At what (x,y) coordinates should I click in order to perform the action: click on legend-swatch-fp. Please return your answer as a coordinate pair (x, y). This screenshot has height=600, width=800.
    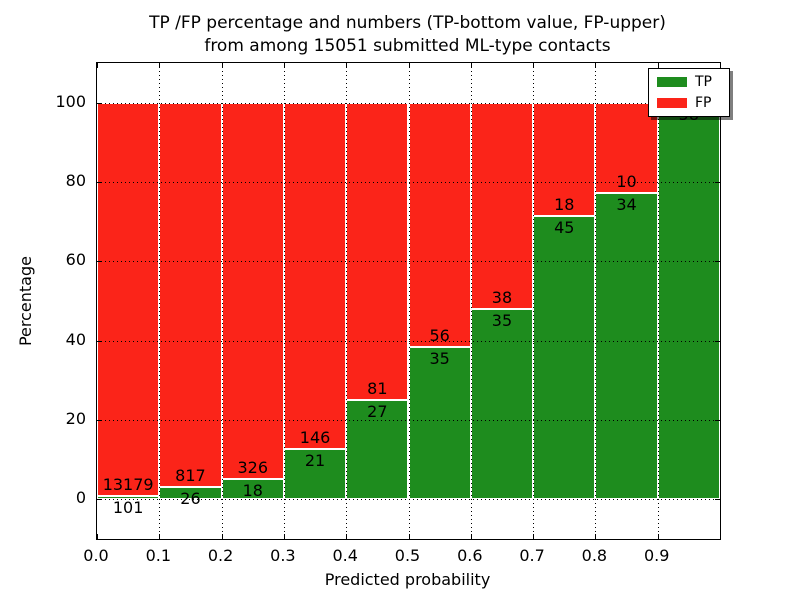
    Looking at the image, I should click on (672, 103).